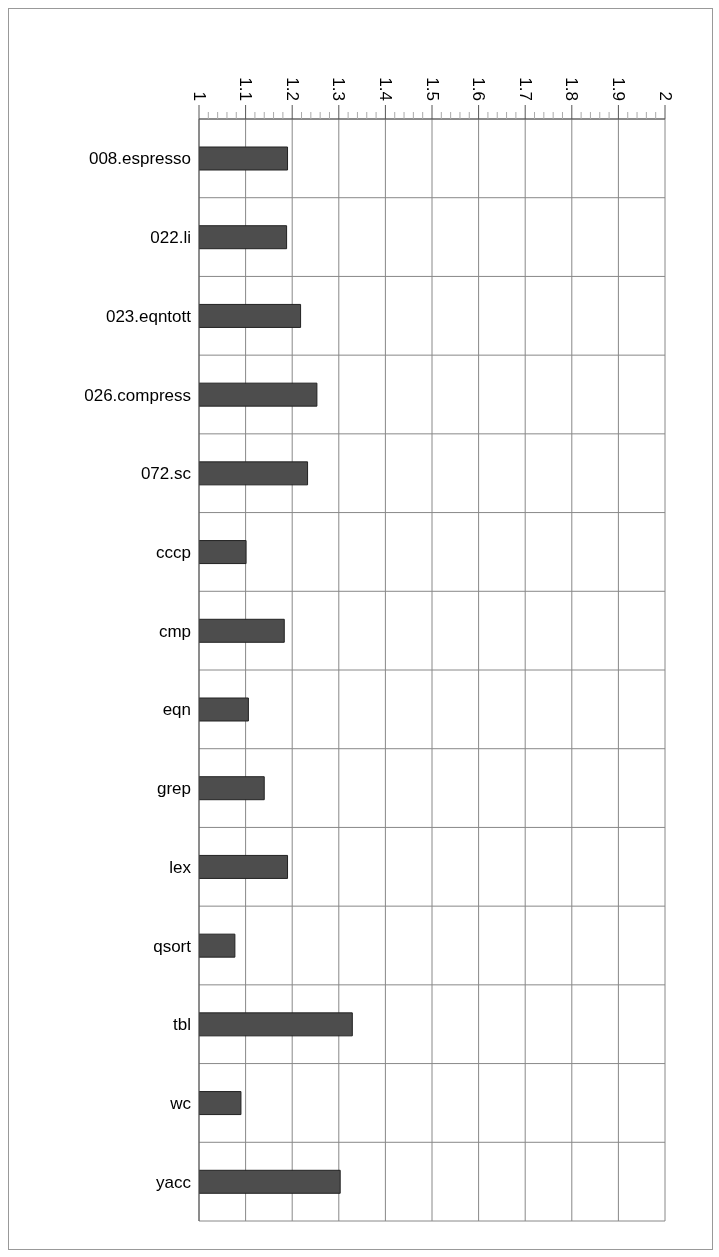  I want to click on y-tick-label: tbl, so click(182, 1025).